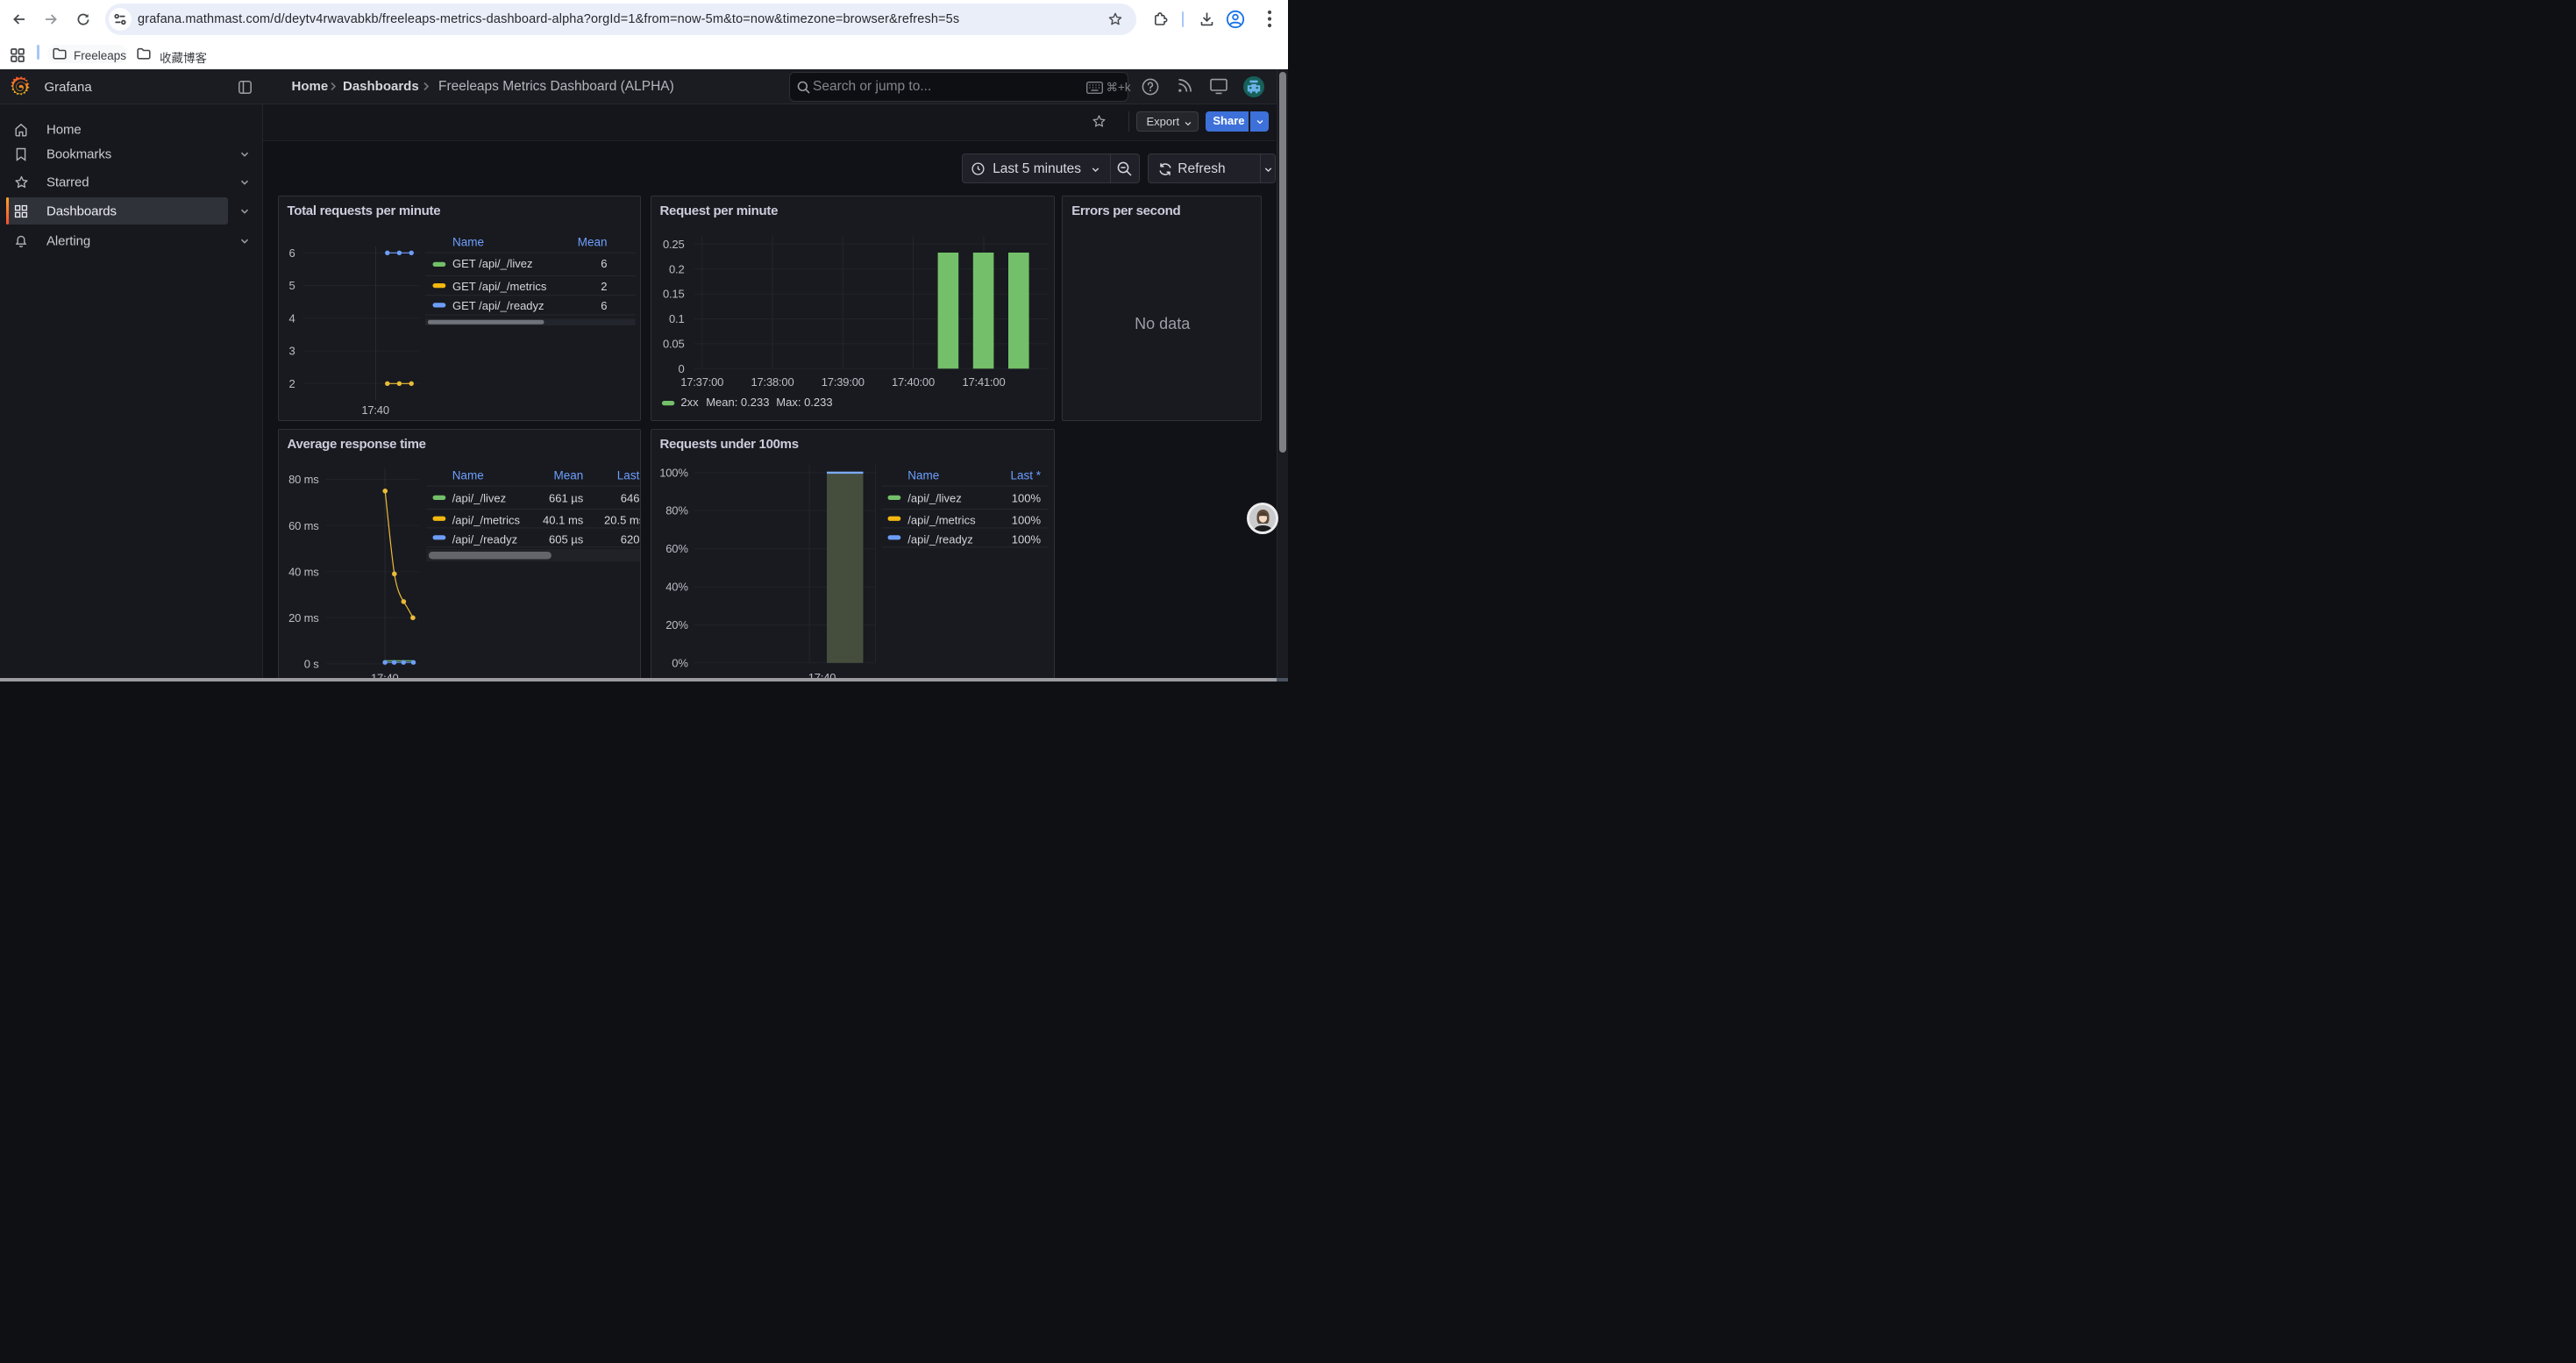  Describe the element at coordinates (676, 625) in the screenshot. I see `svg-text: 20%` at that location.